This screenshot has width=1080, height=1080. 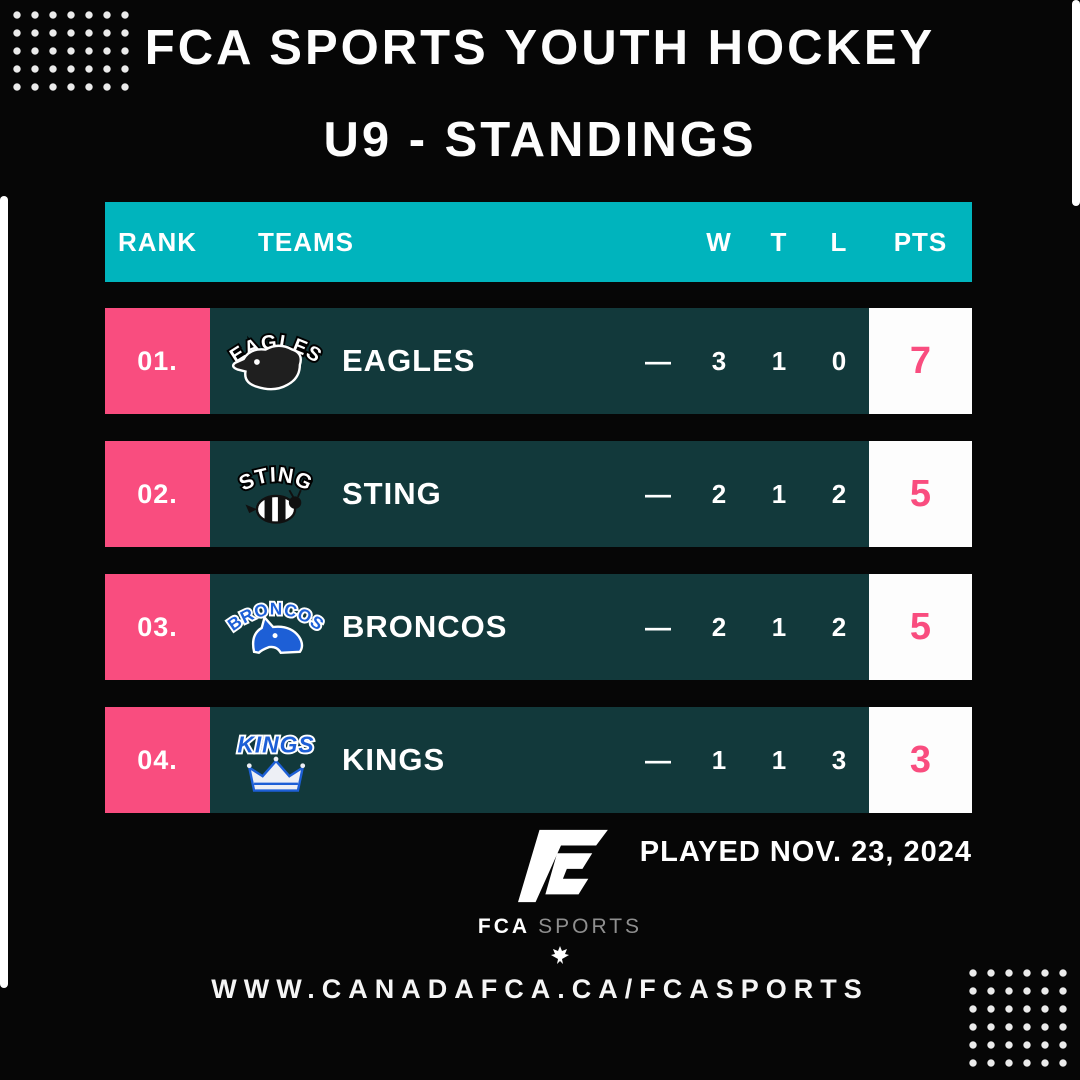 I want to click on team-name: STING, so click(x=392, y=493).